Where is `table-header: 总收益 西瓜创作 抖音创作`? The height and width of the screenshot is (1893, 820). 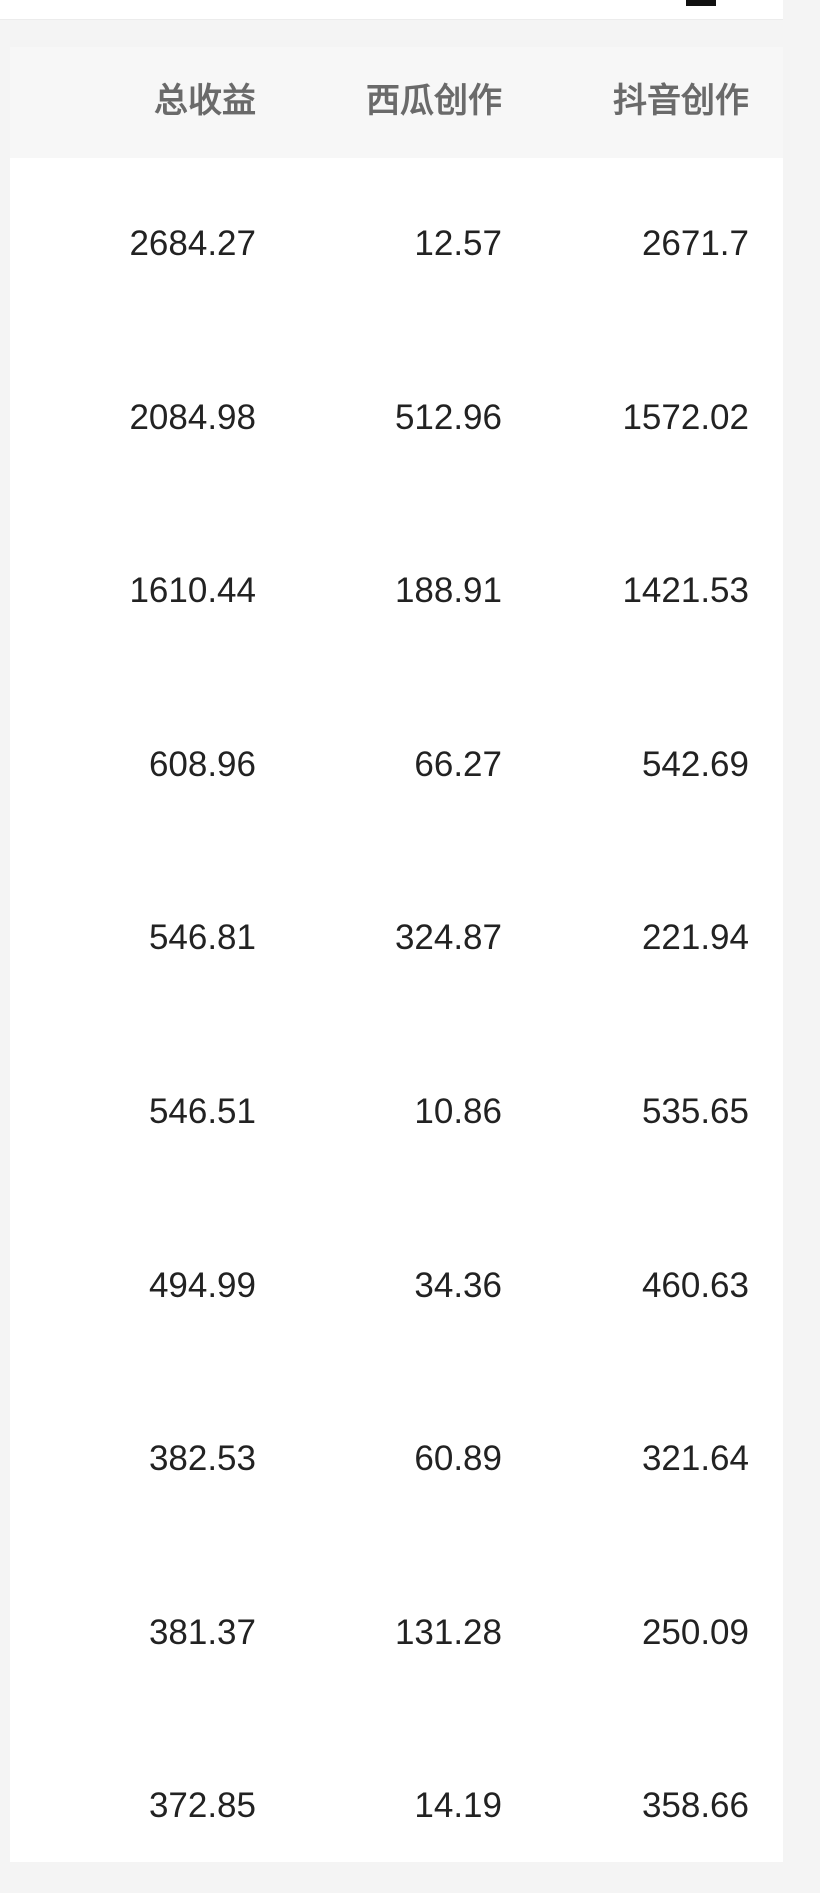
table-header: 总收益 西瓜创作 抖音创作 is located at coordinates (396, 102).